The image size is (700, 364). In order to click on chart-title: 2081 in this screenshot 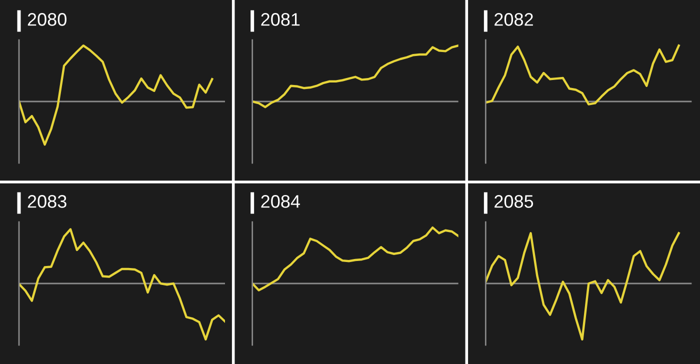, I will do `click(280, 19)`.